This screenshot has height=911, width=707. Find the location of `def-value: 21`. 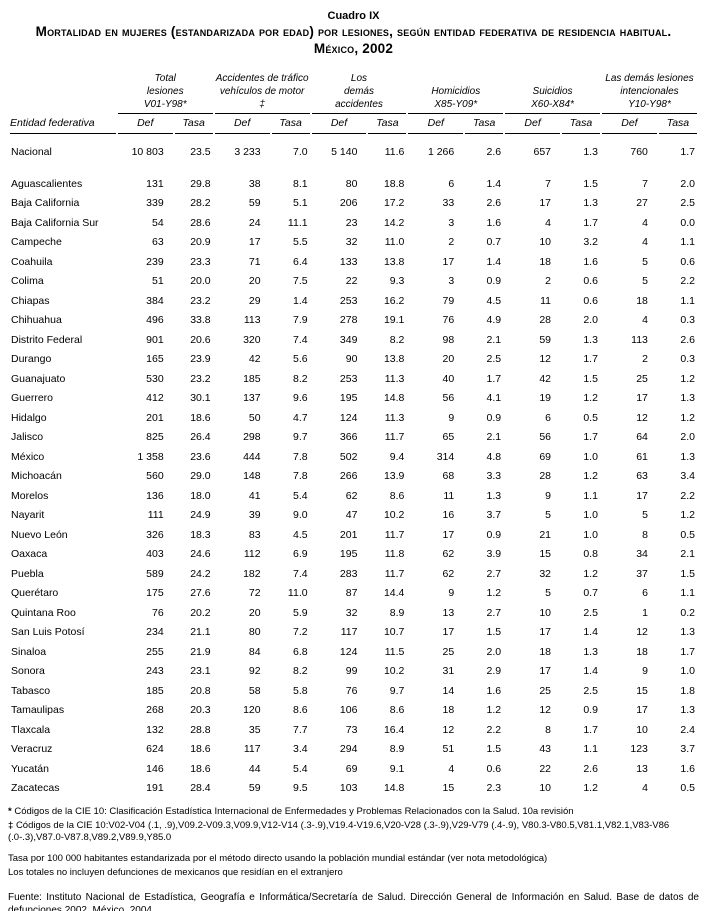

def-value: 21 is located at coordinates (545, 534).